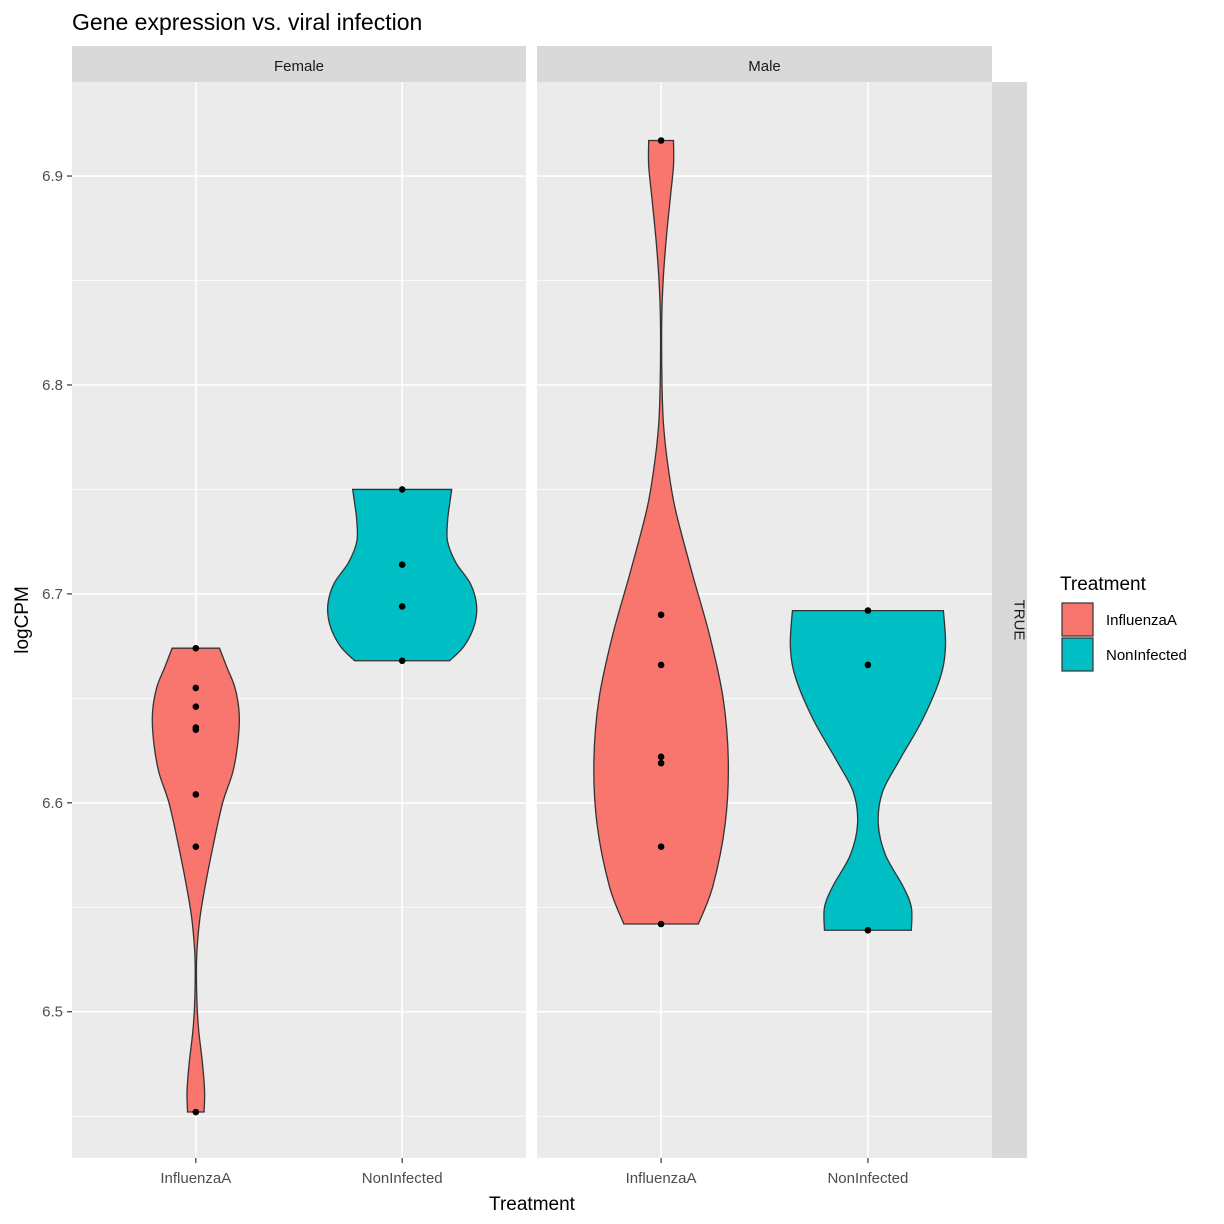  Describe the element at coordinates (52, 385) in the screenshot. I see `y-tick-label: 6.8` at that location.